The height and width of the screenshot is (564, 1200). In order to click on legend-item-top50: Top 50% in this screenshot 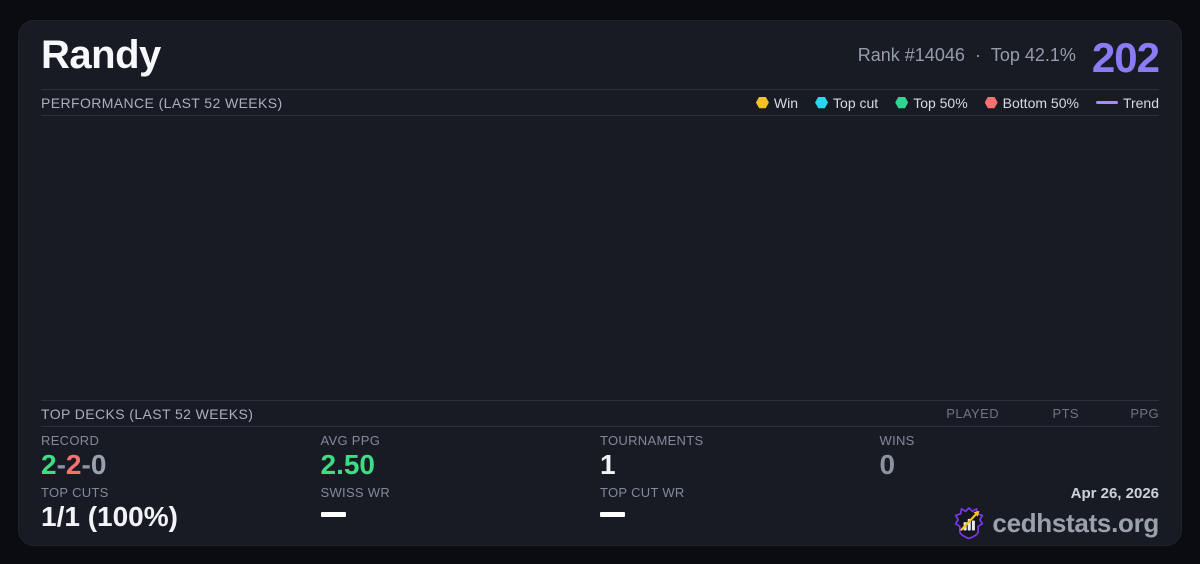, I will do `click(931, 102)`.